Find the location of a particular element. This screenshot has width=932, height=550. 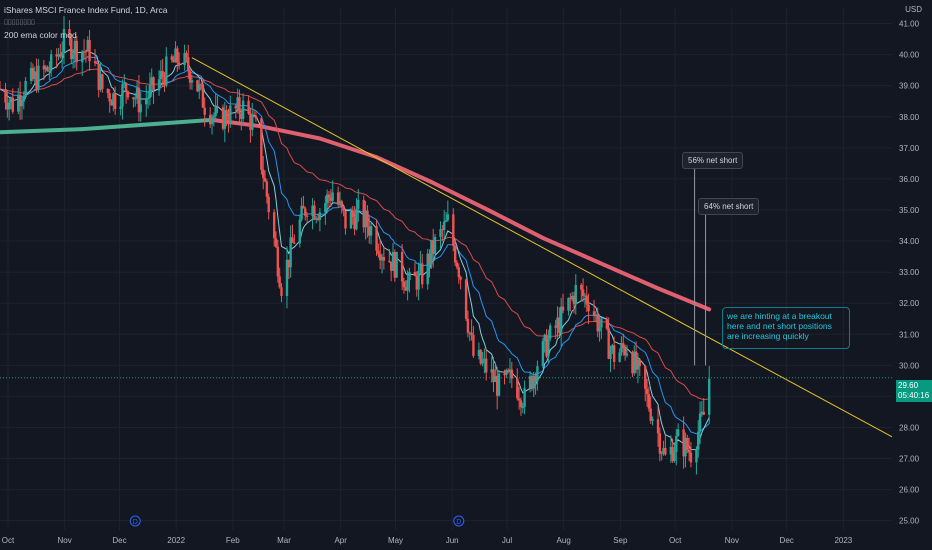

chart-title: iShares MSCI France Index Fund, 1D, Arca is located at coordinates (86, 10).